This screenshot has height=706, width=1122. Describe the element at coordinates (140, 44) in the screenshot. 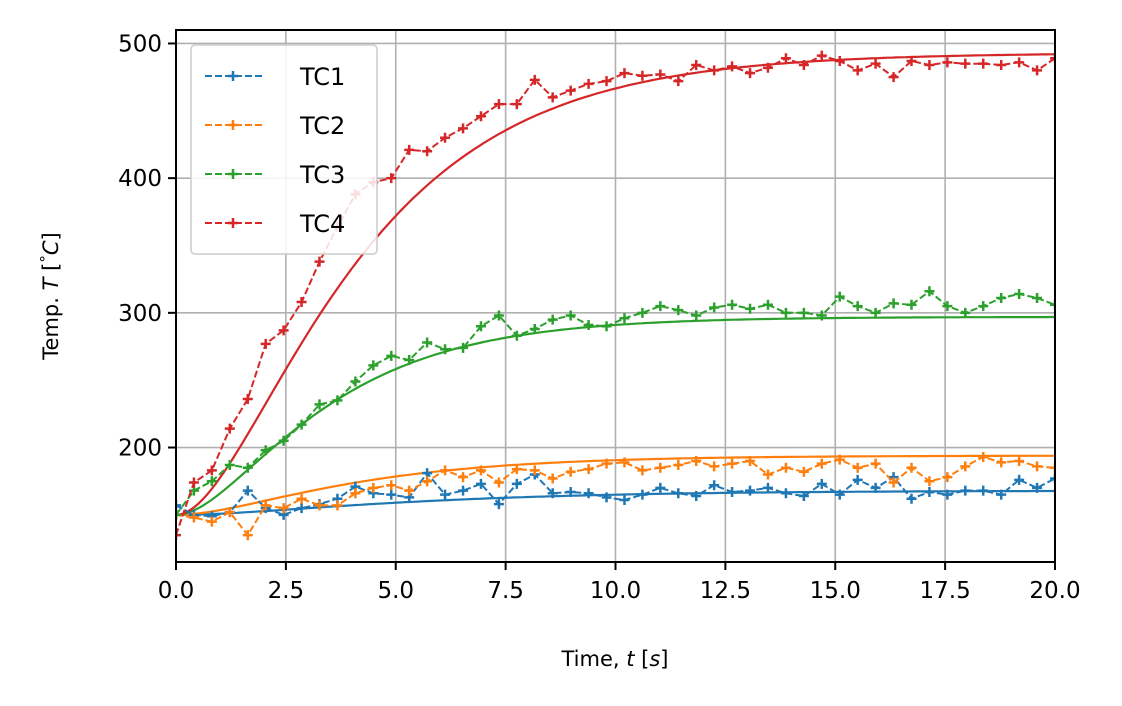

I see `y-tick-label: 500` at that location.